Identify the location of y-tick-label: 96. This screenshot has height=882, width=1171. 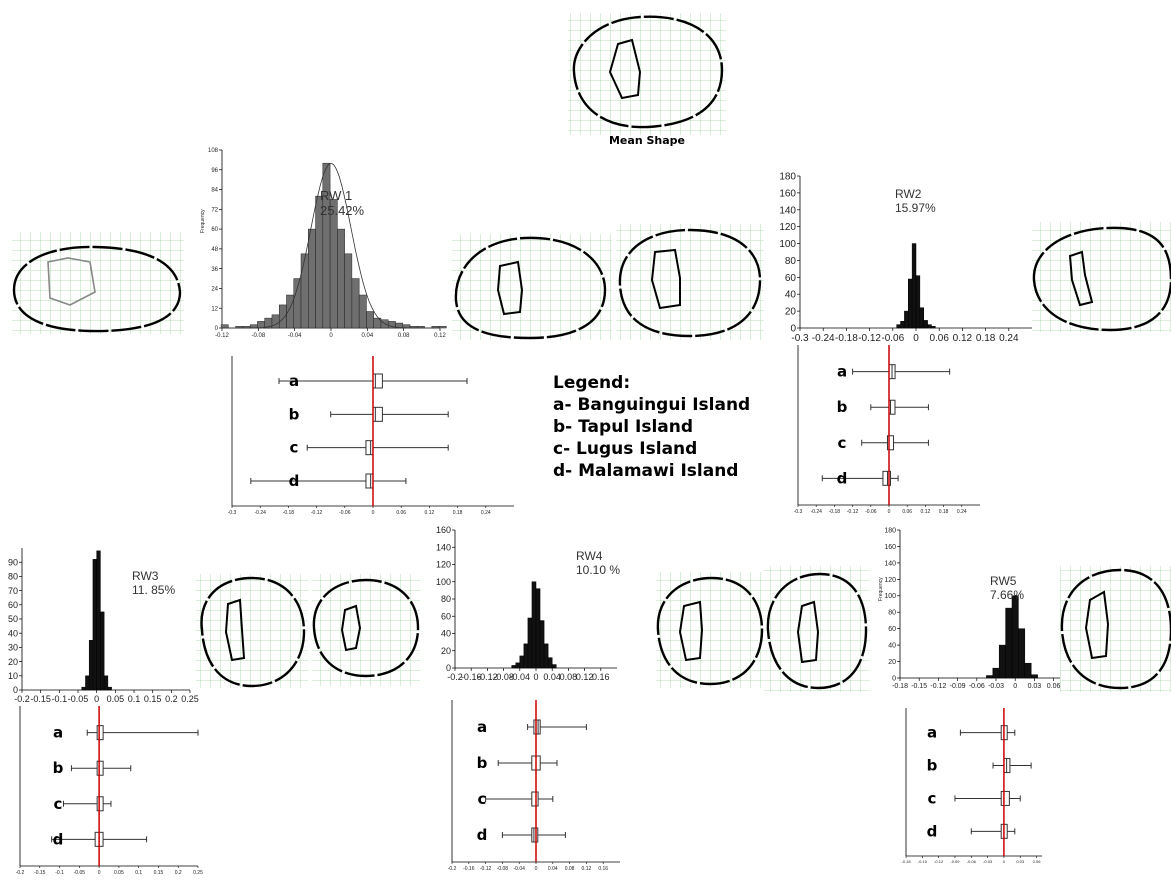
(214, 171).